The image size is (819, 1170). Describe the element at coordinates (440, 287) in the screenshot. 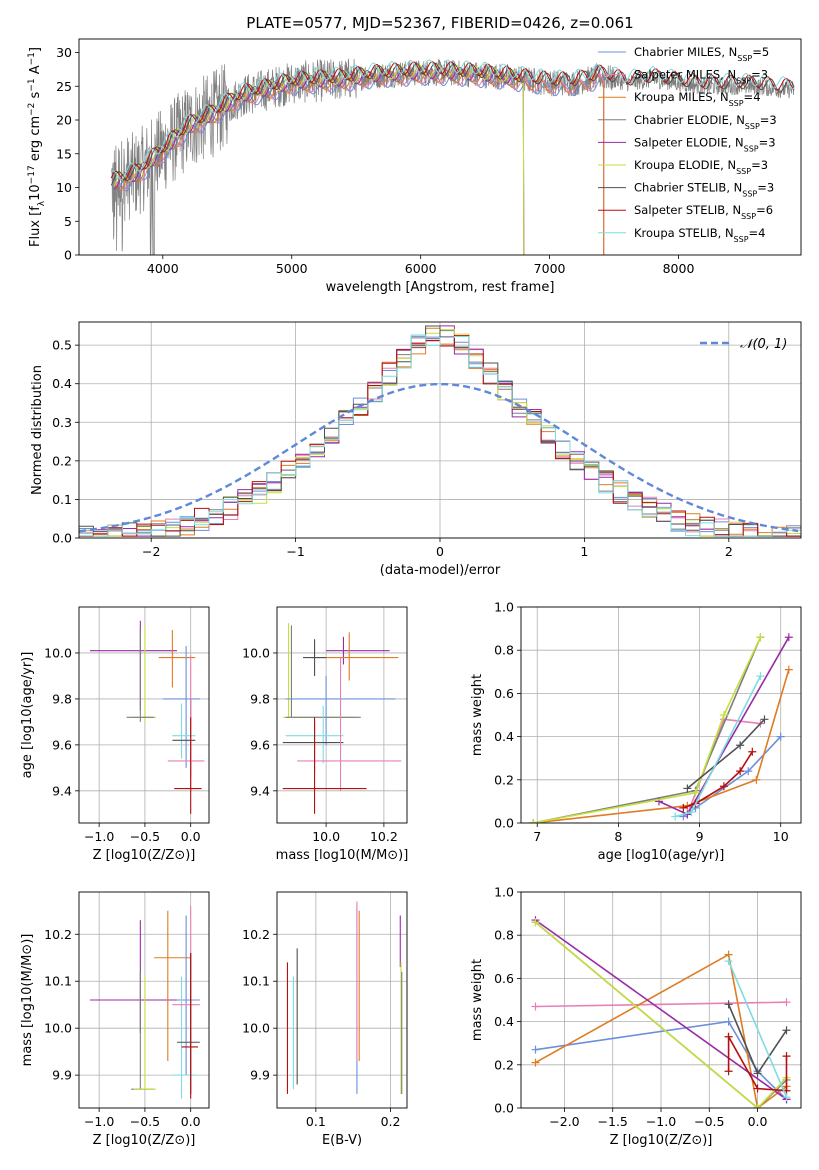

I see `x-axis-label: wavelength [Angstrom, rest frame]` at that location.